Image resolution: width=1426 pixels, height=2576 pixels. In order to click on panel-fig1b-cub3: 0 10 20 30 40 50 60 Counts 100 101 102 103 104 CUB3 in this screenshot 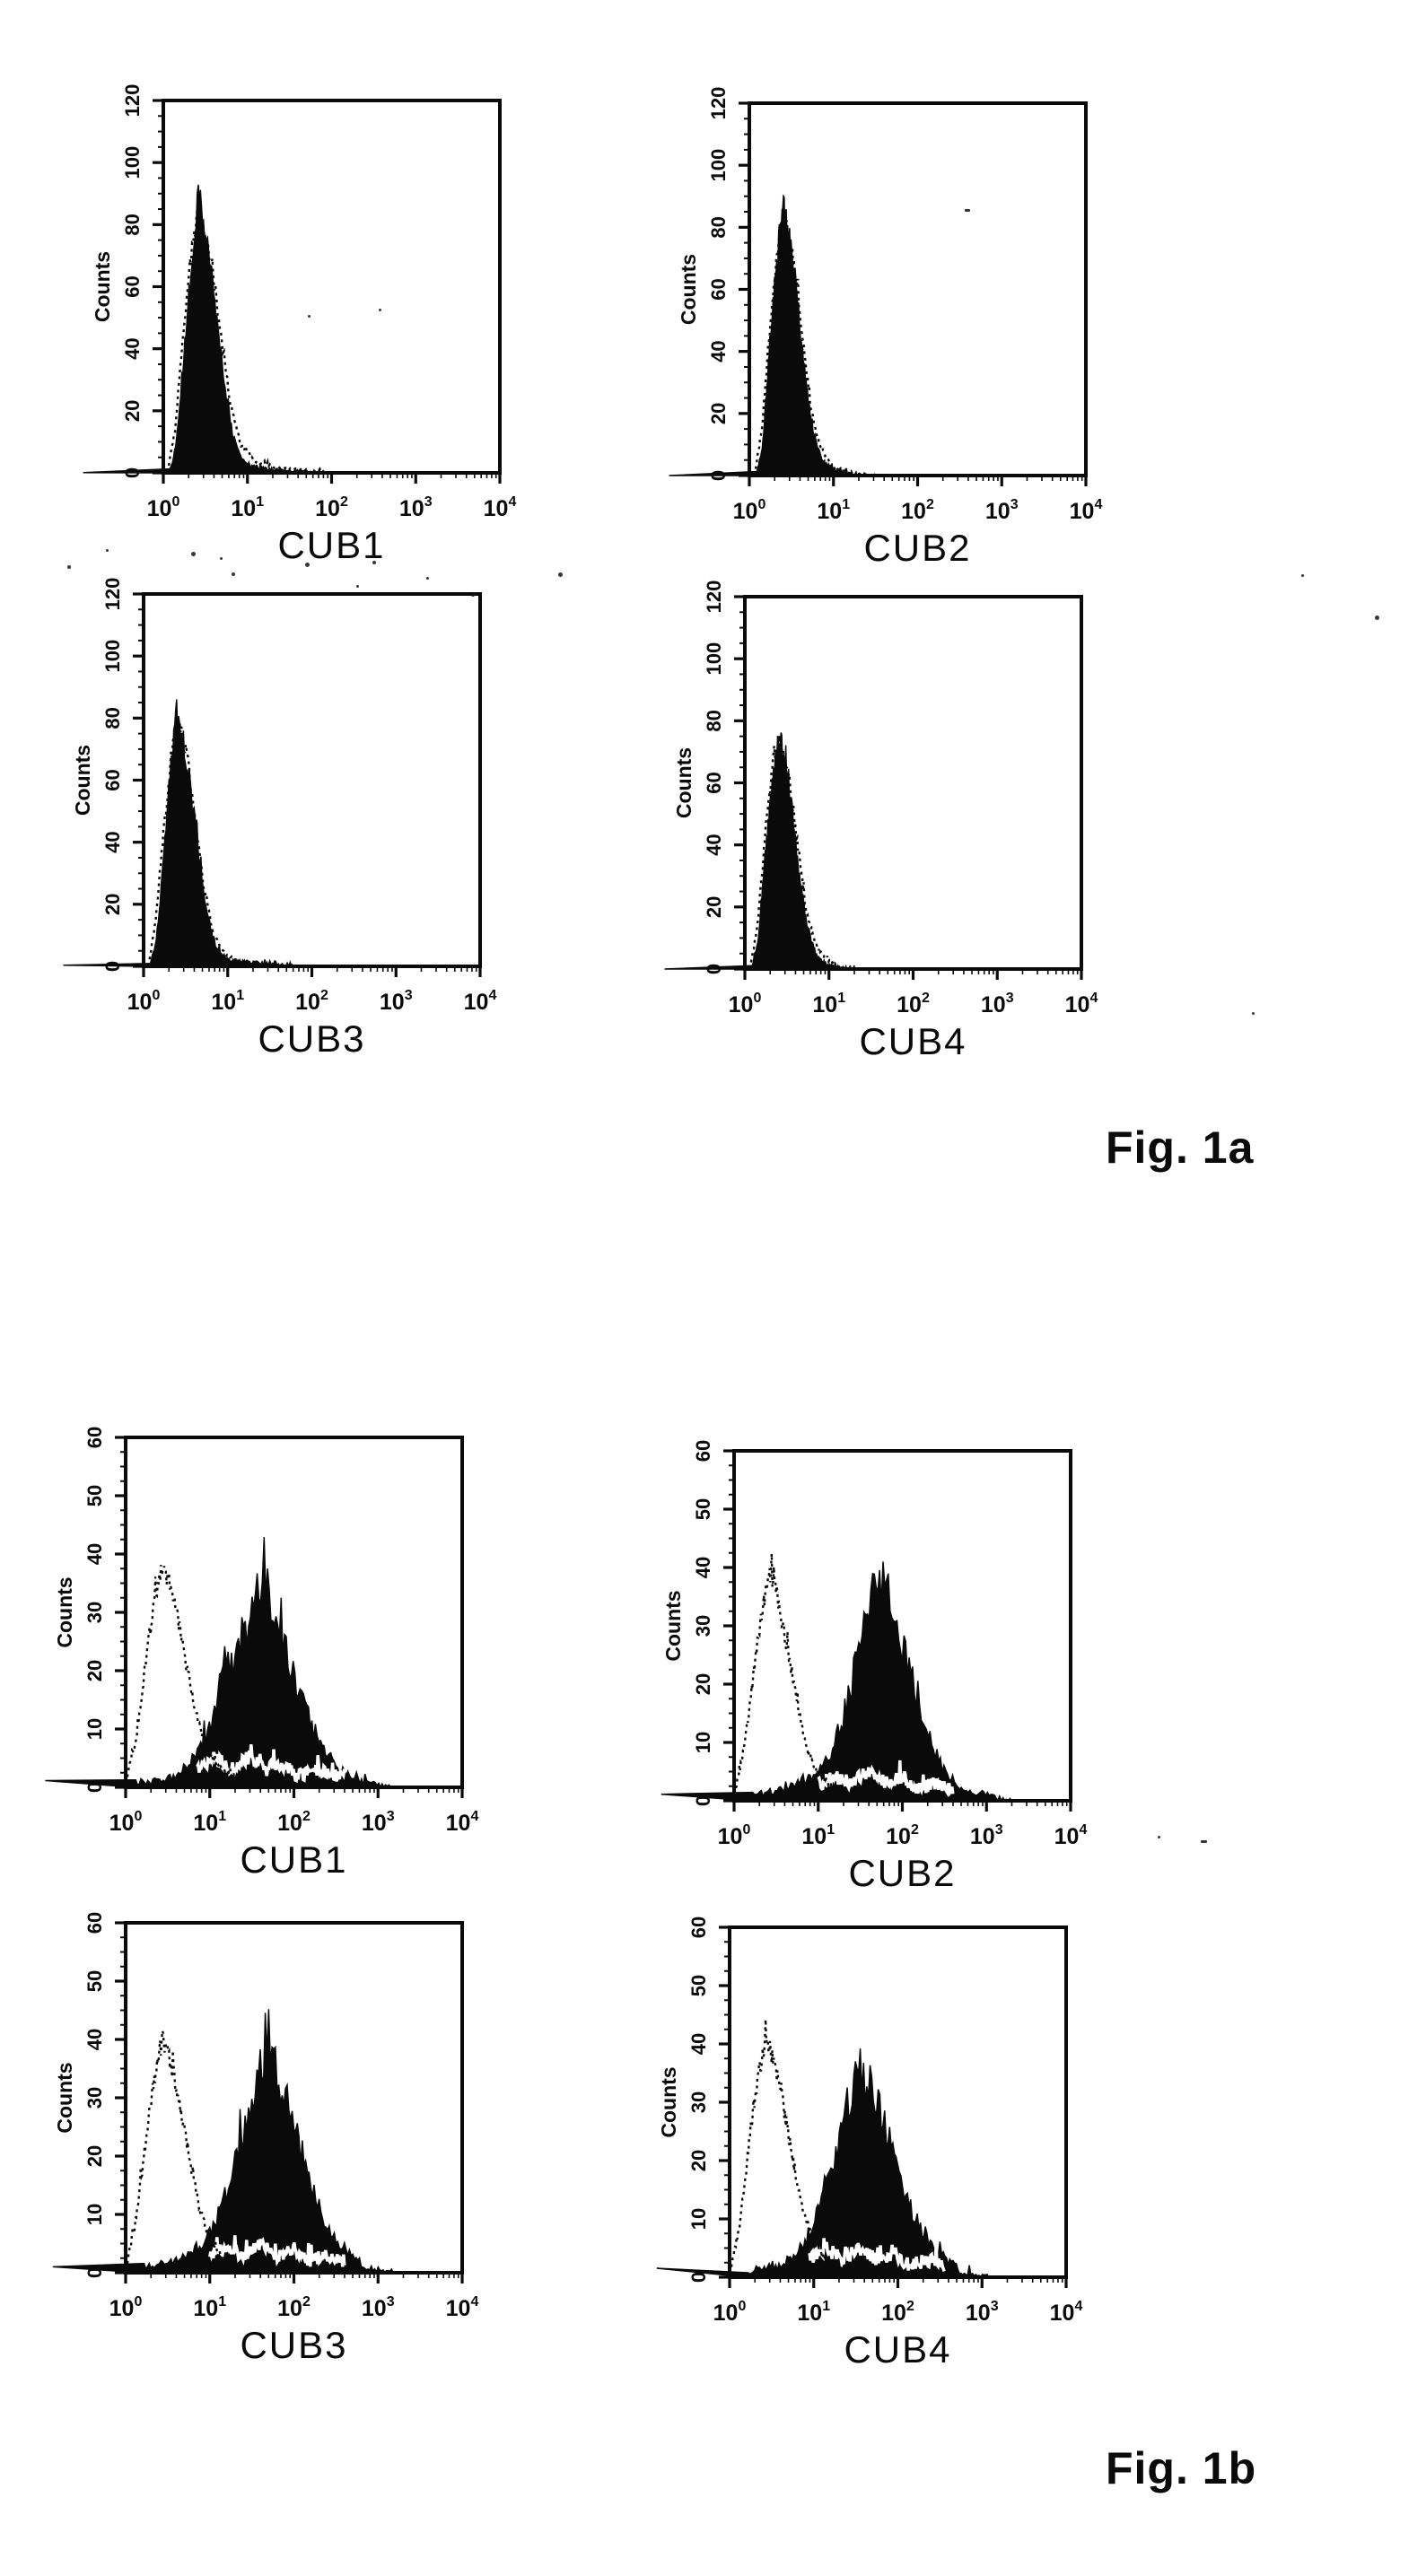, I will do `click(314, 2141)`.